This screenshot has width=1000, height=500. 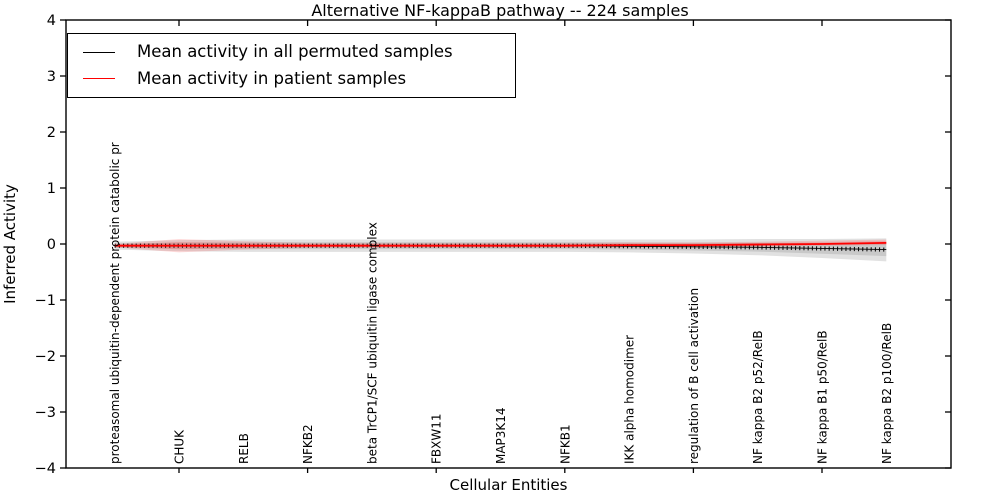 I want to click on entity-label: regulation of B cell activation, so click(x=694, y=376).